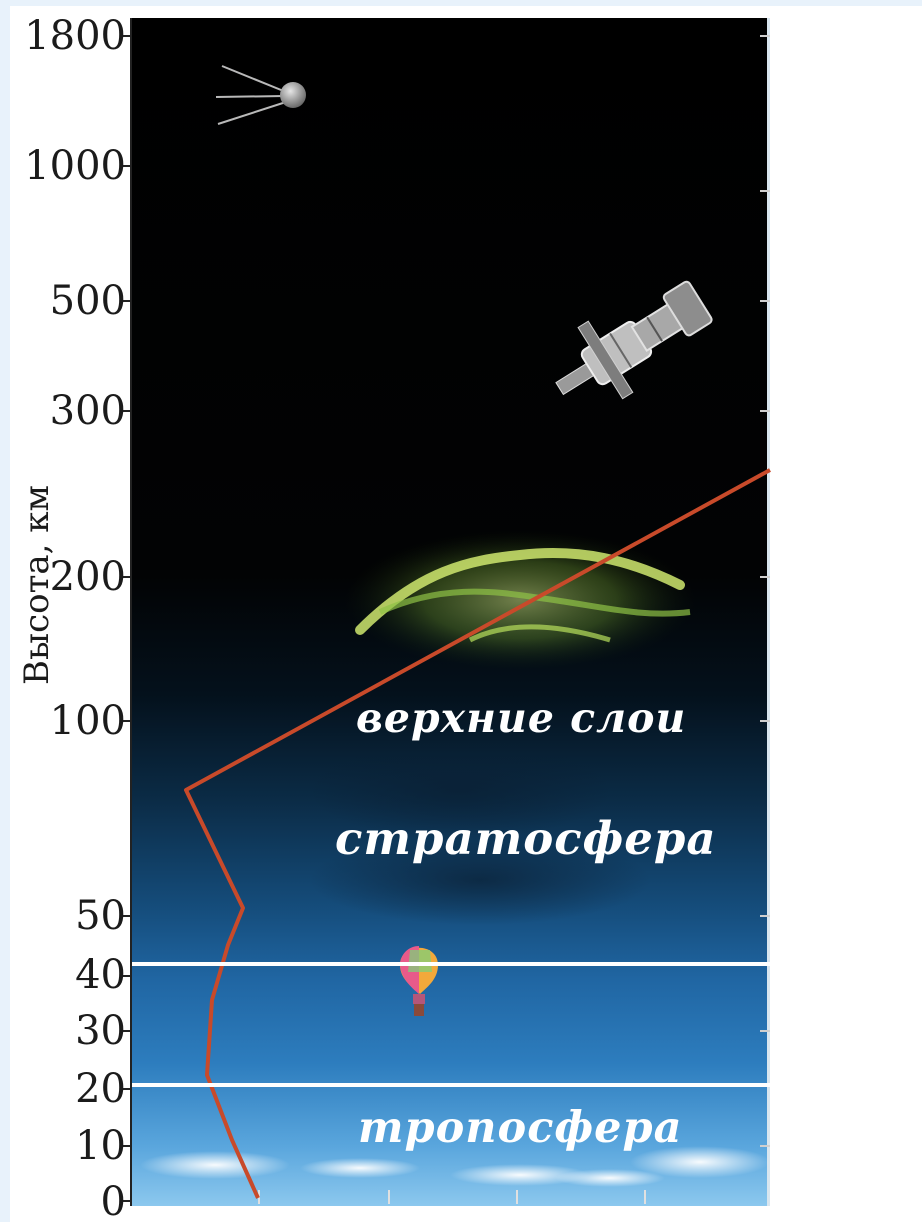 This screenshot has width=922, height=1225. What do you see at coordinates (75, 36) in the screenshot?
I see `tick-label-1800: 1800` at bounding box center [75, 36].